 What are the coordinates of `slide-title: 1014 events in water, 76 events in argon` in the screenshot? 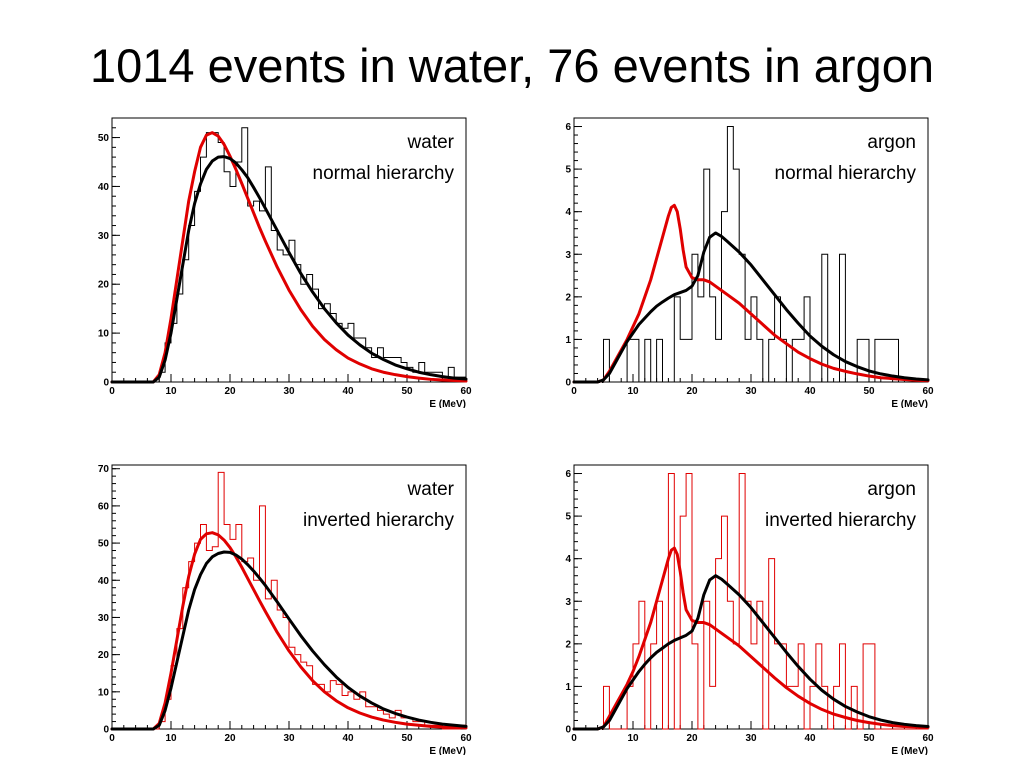 It's located at (512, 65).